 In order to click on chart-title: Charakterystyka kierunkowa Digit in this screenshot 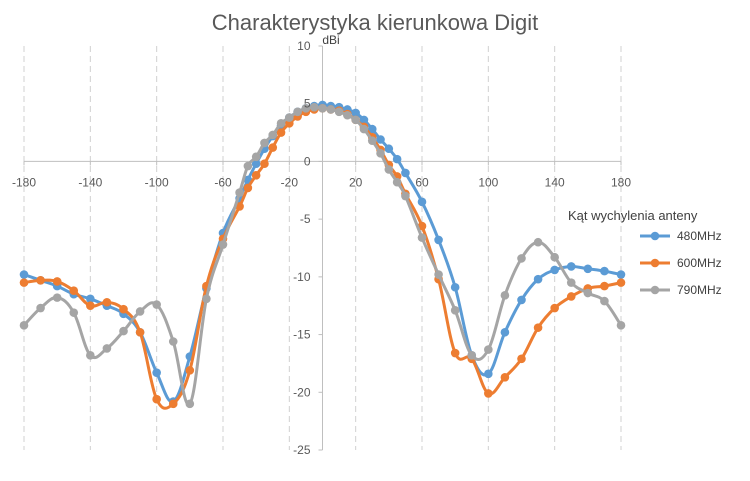, I will do `click(375, 22)`.